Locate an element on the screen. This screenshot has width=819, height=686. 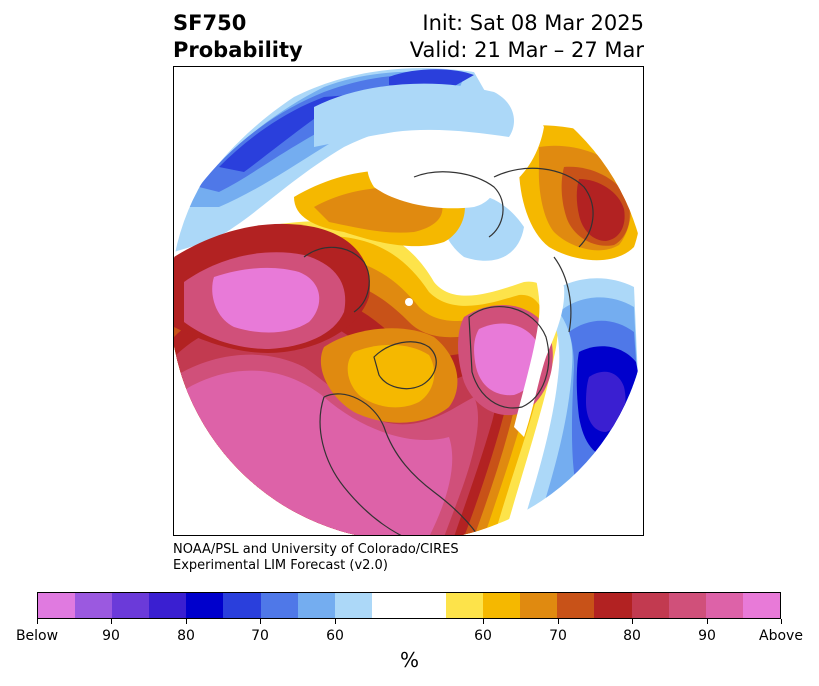
colorbar-unit-label: % is located at coordinates (409, 660).